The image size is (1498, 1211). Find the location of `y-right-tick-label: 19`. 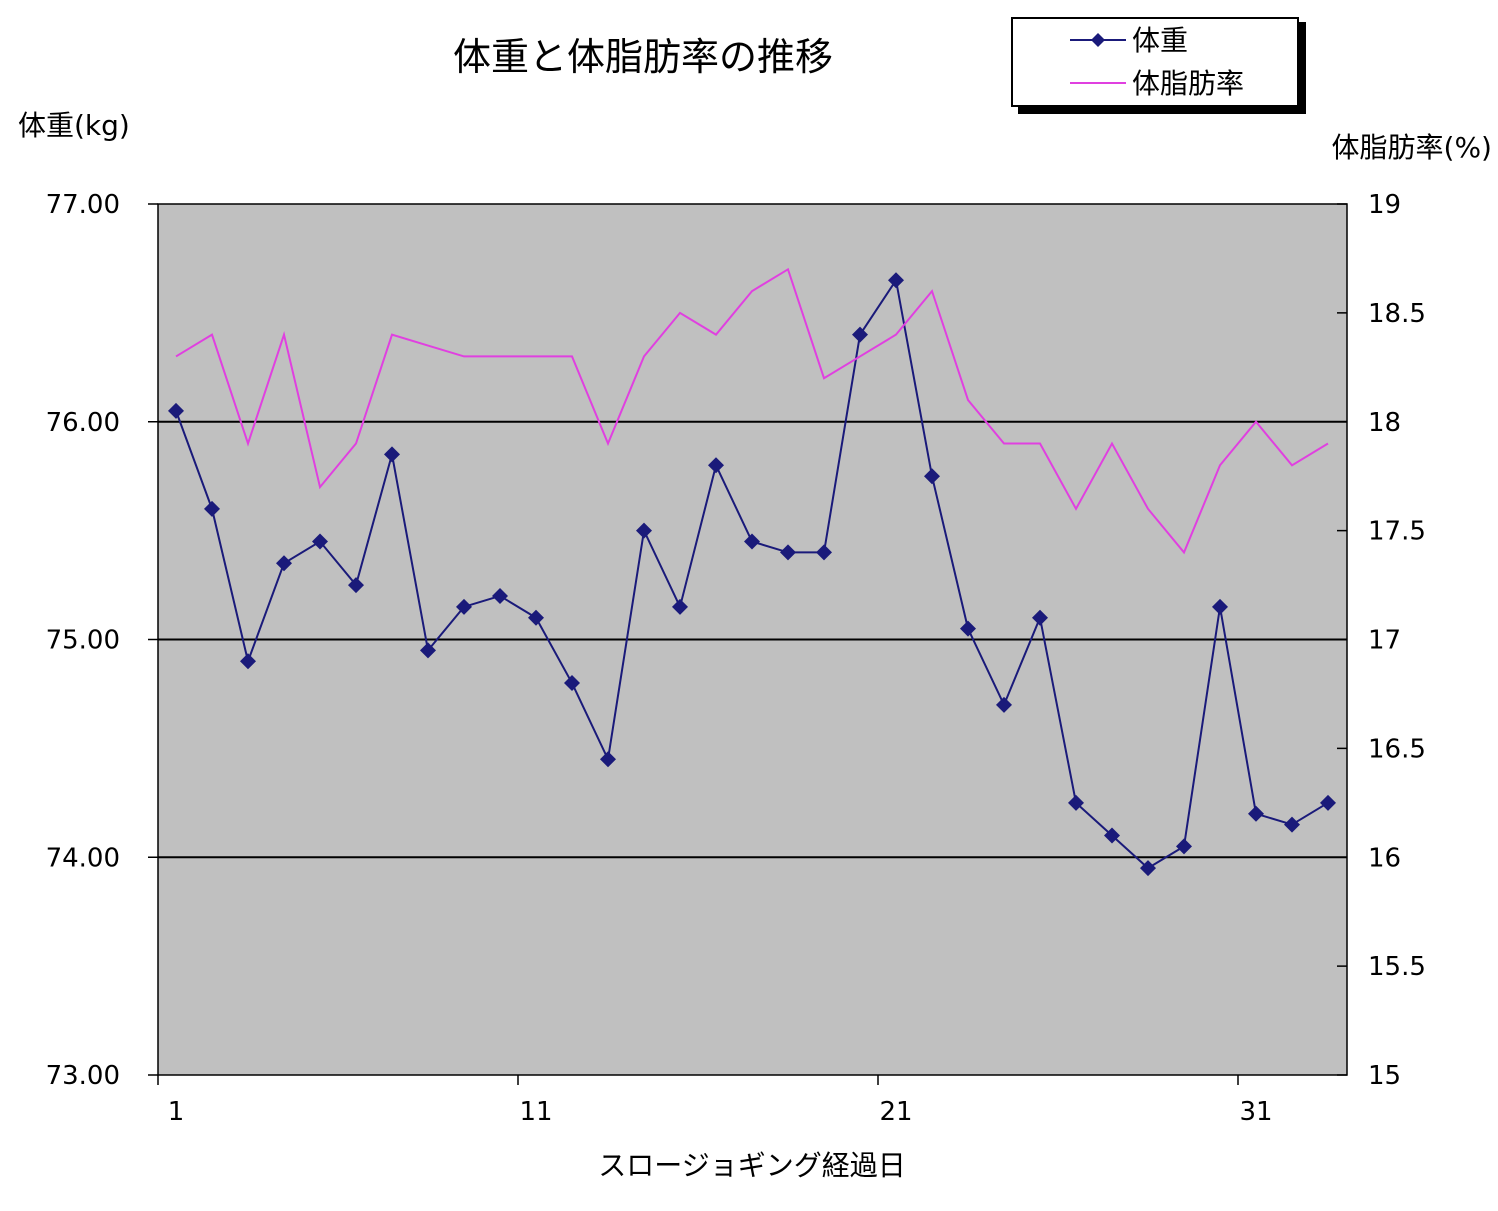

y-right-tick-label: 19 is located at coordinates (1384, 205).